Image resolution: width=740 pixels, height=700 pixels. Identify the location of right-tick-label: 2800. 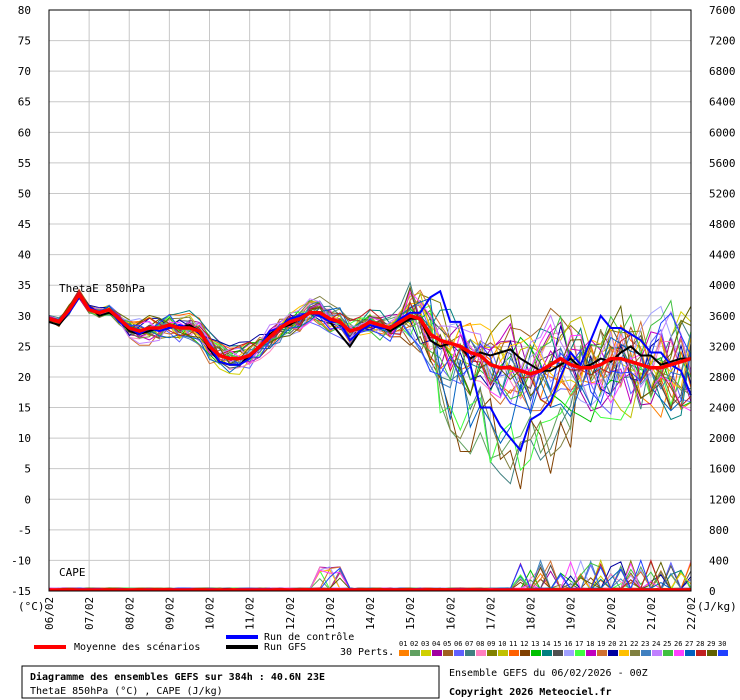
(722, 377).